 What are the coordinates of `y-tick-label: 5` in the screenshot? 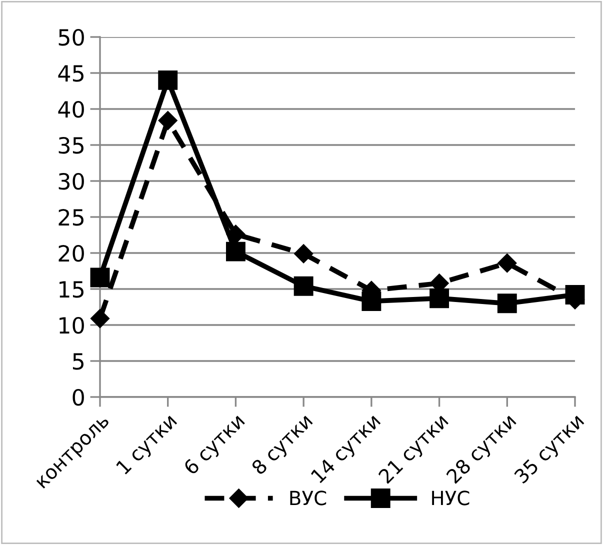 It's located at (78, 361).